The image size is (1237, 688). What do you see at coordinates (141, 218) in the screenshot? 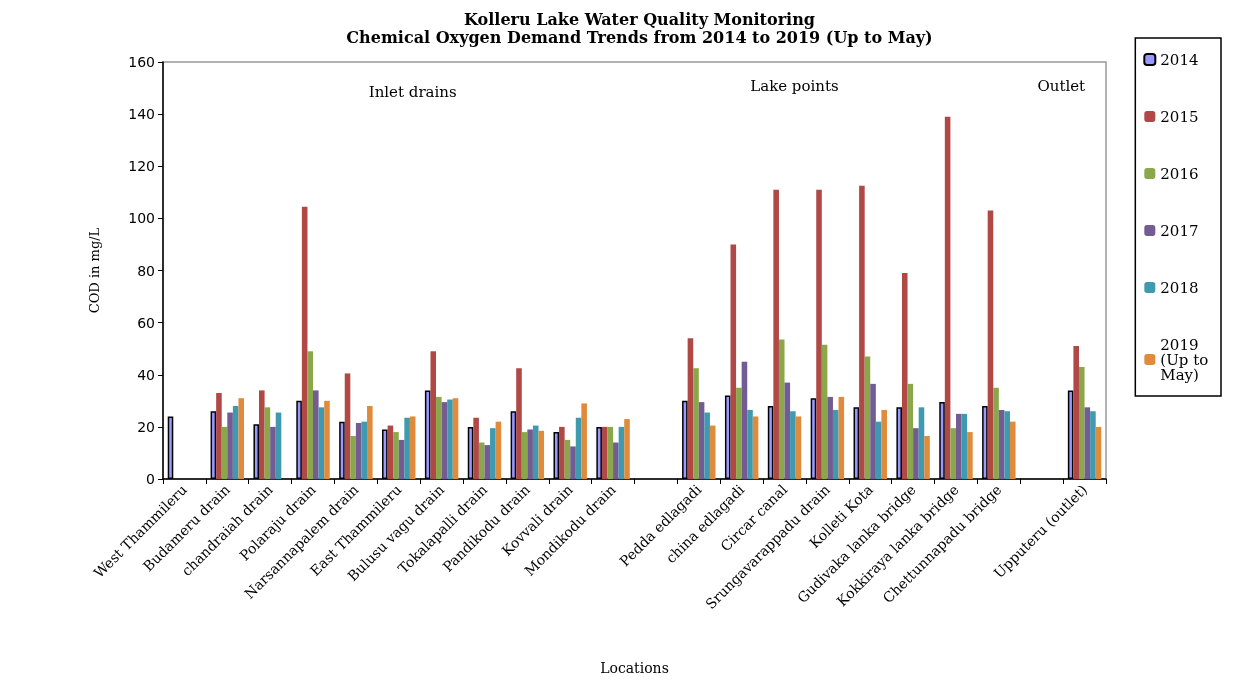
I see `y-tick-label: 100` at bounding box center [141, 218].